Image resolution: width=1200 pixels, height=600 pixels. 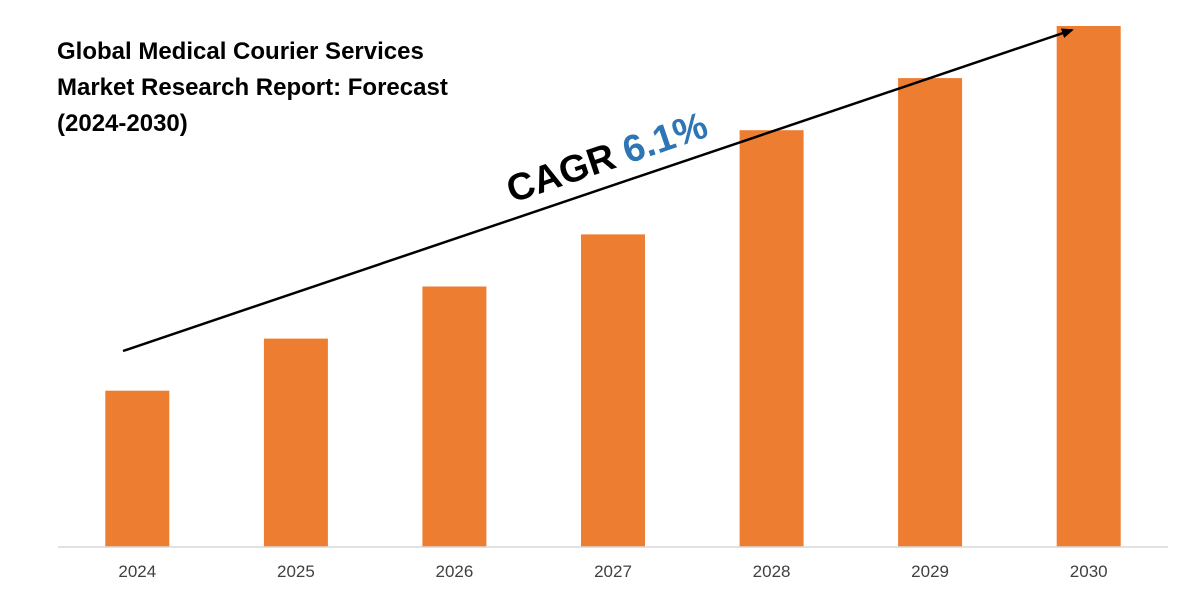 I want to click on chart-title-line-2: Market Research Report: Forecast, so click(x=252, y=87).